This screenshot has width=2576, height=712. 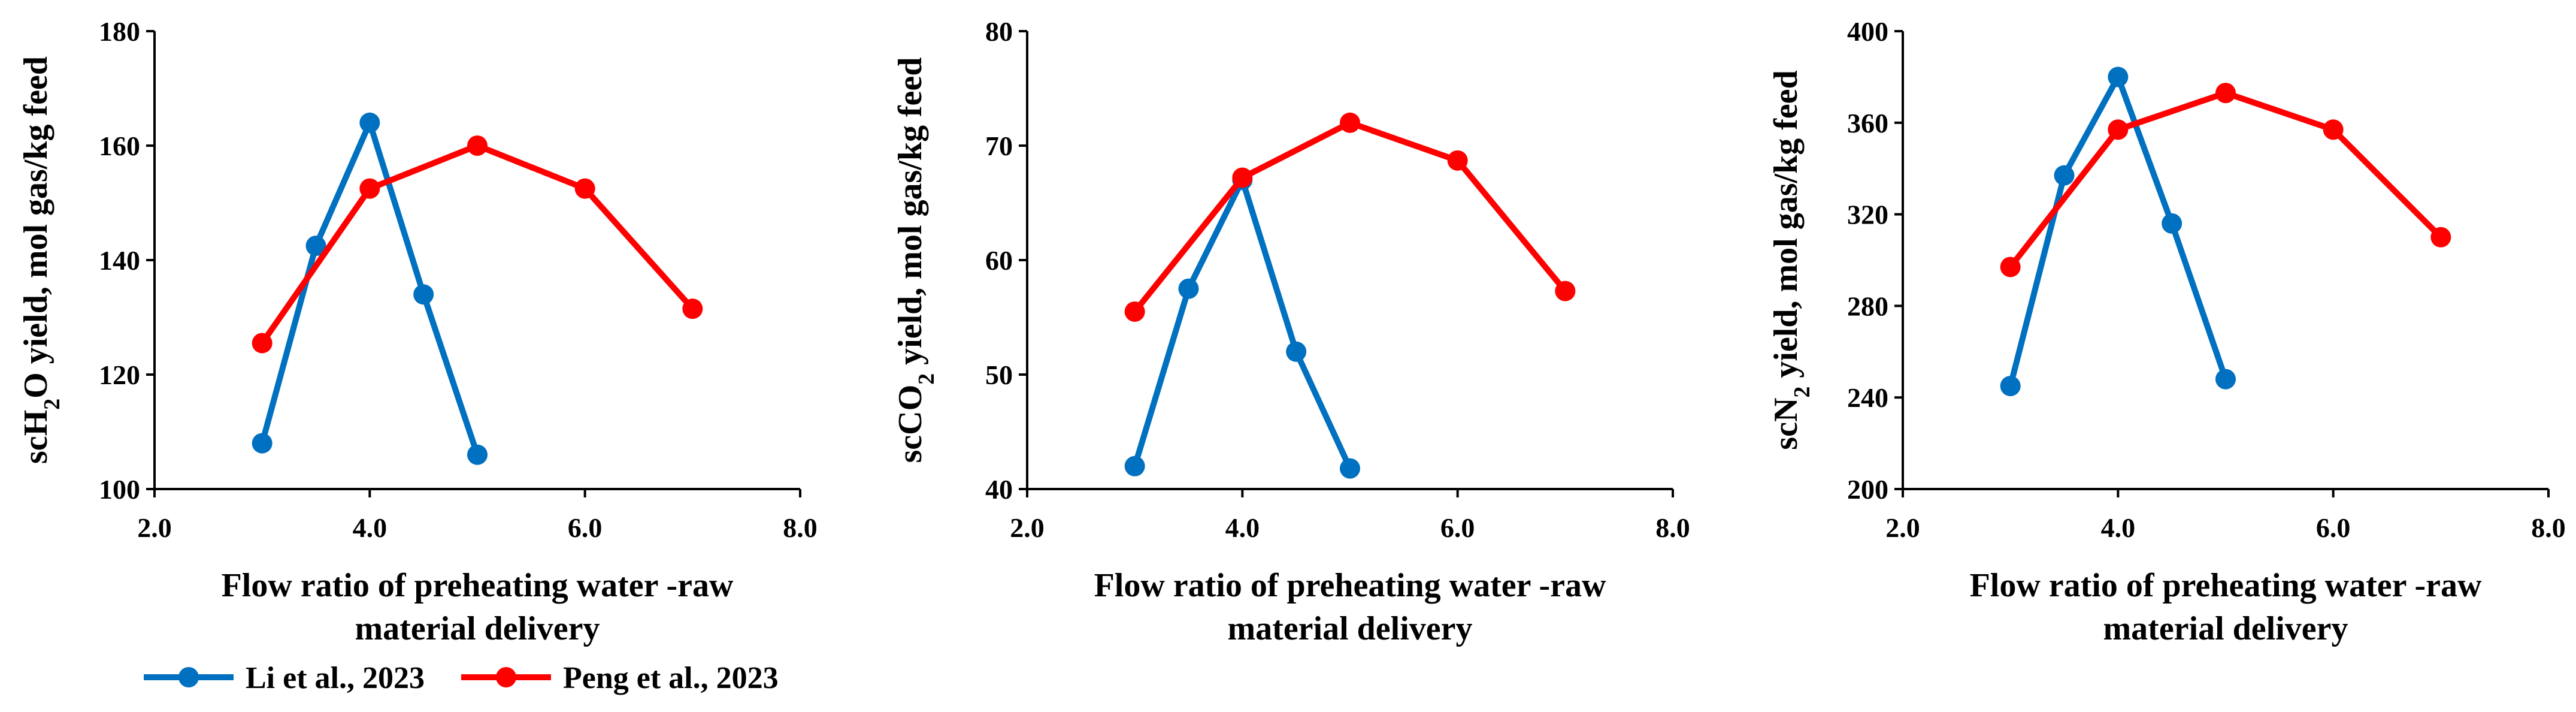 I want to click on y-tick-label: 140, so click(x=119, y=260).